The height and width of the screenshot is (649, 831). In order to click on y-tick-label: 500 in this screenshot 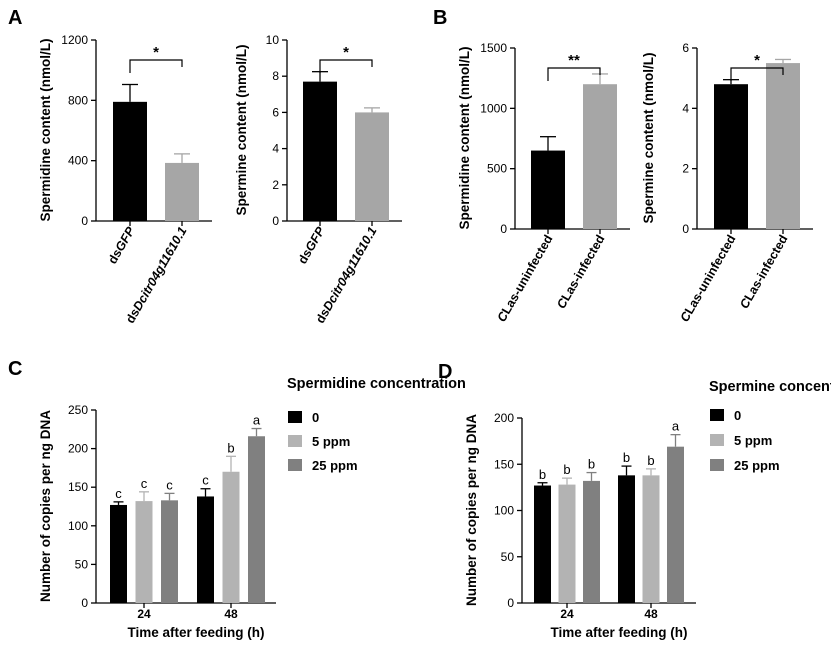, I will do `click(497, 169)`.